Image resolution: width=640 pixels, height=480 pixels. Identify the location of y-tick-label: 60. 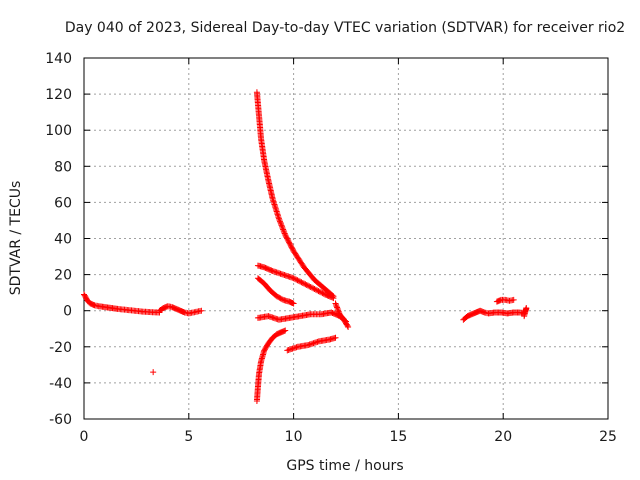
(63, 203).